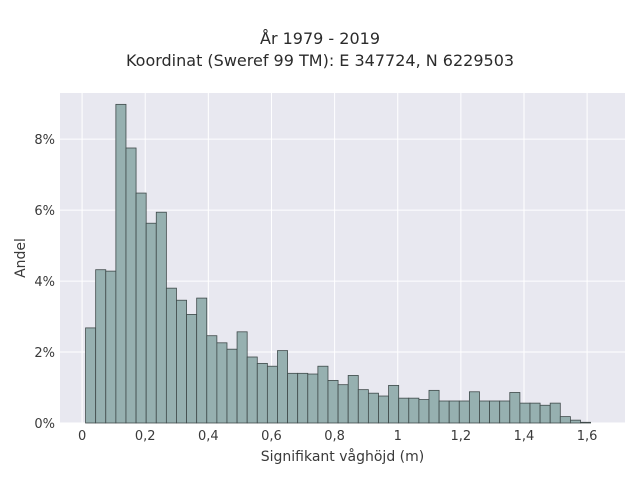  What do you see at coordinates (44, 140) in the screenshot?
I see `y-tick-label: 8%` at bounding box center [44, 140].